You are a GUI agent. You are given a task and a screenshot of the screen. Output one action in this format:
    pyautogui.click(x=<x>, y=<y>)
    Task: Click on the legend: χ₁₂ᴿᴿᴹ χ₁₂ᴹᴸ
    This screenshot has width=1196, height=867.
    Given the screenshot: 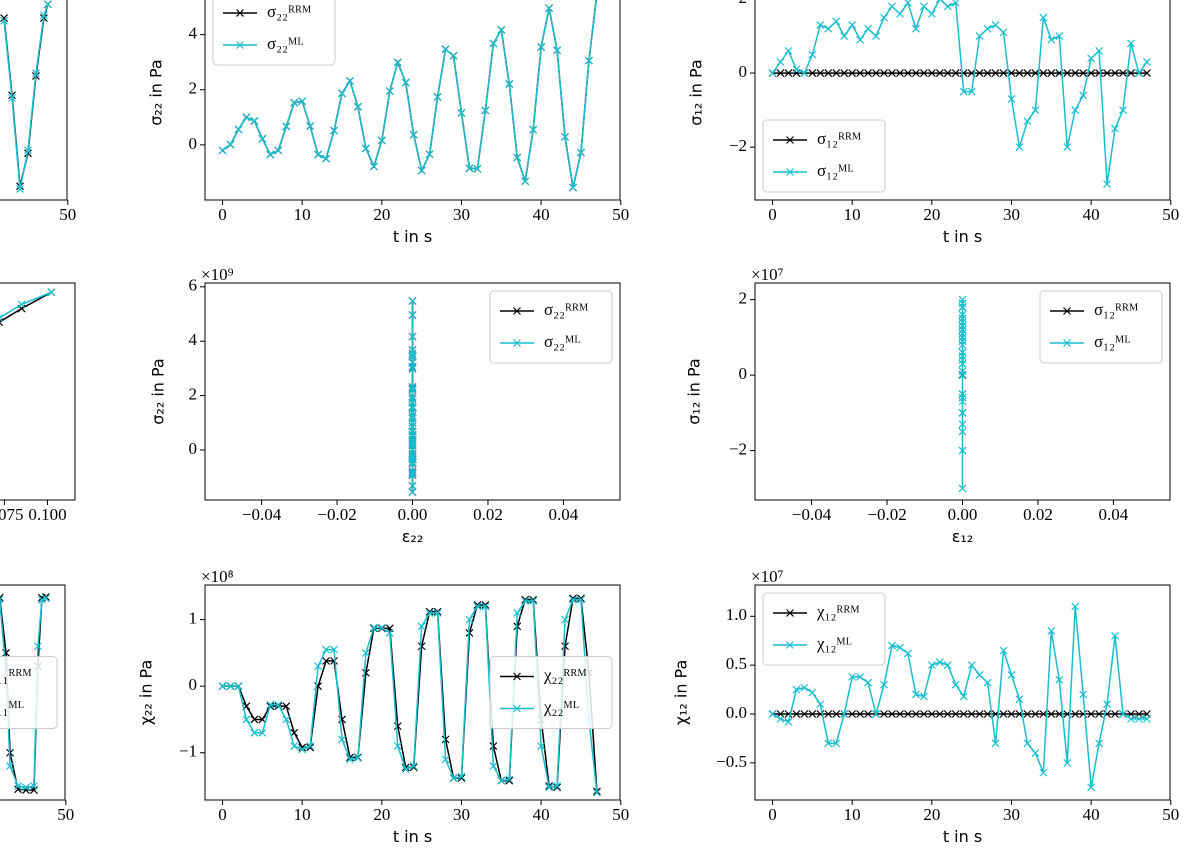 What is the action you would take?
    pyautogui.click(x=824, y=629)
    